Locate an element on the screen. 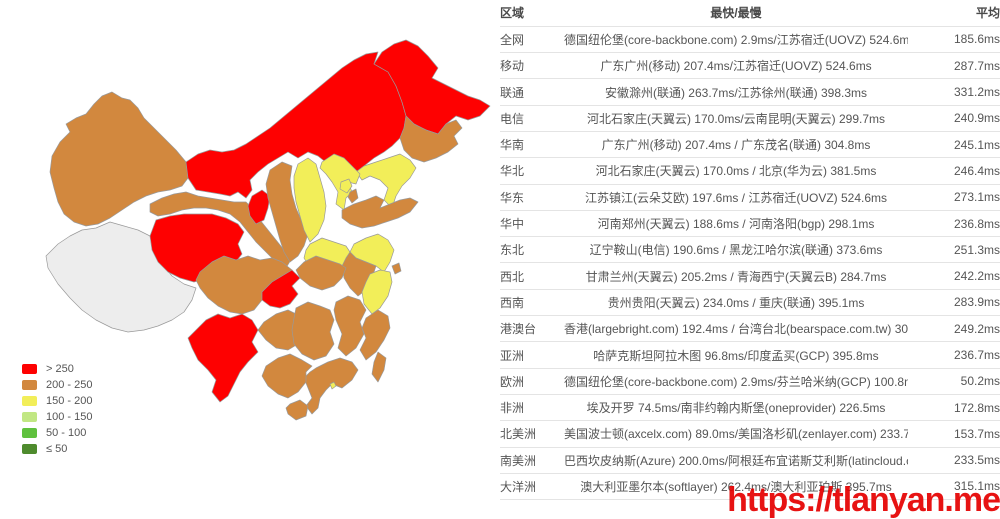 The width and height of the screenshot is (1000, 519). cell-average: 242.2ms is located at coordinates (954, 276).